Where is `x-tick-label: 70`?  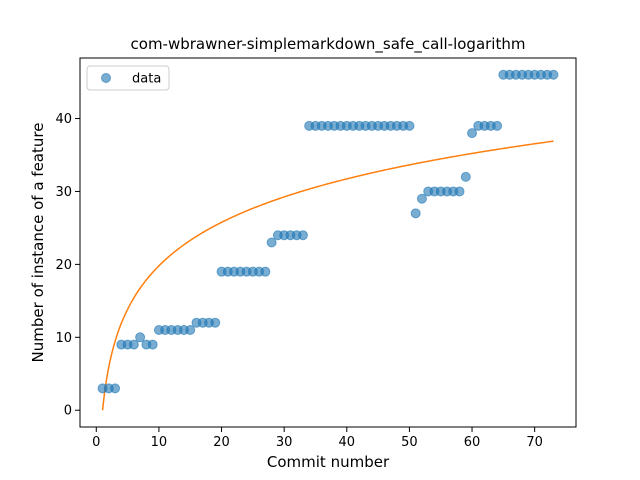
x-tick-label: 70 is located at coordinates (534, 442).